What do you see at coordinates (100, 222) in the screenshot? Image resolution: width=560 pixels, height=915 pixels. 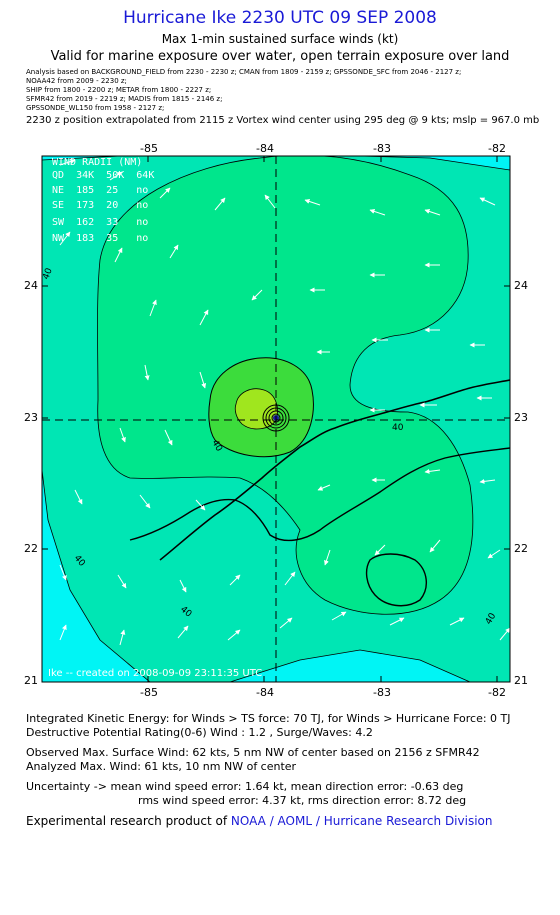 I see `wind-radii-row: SW 162 33 no` at bounding box center [100, 222].